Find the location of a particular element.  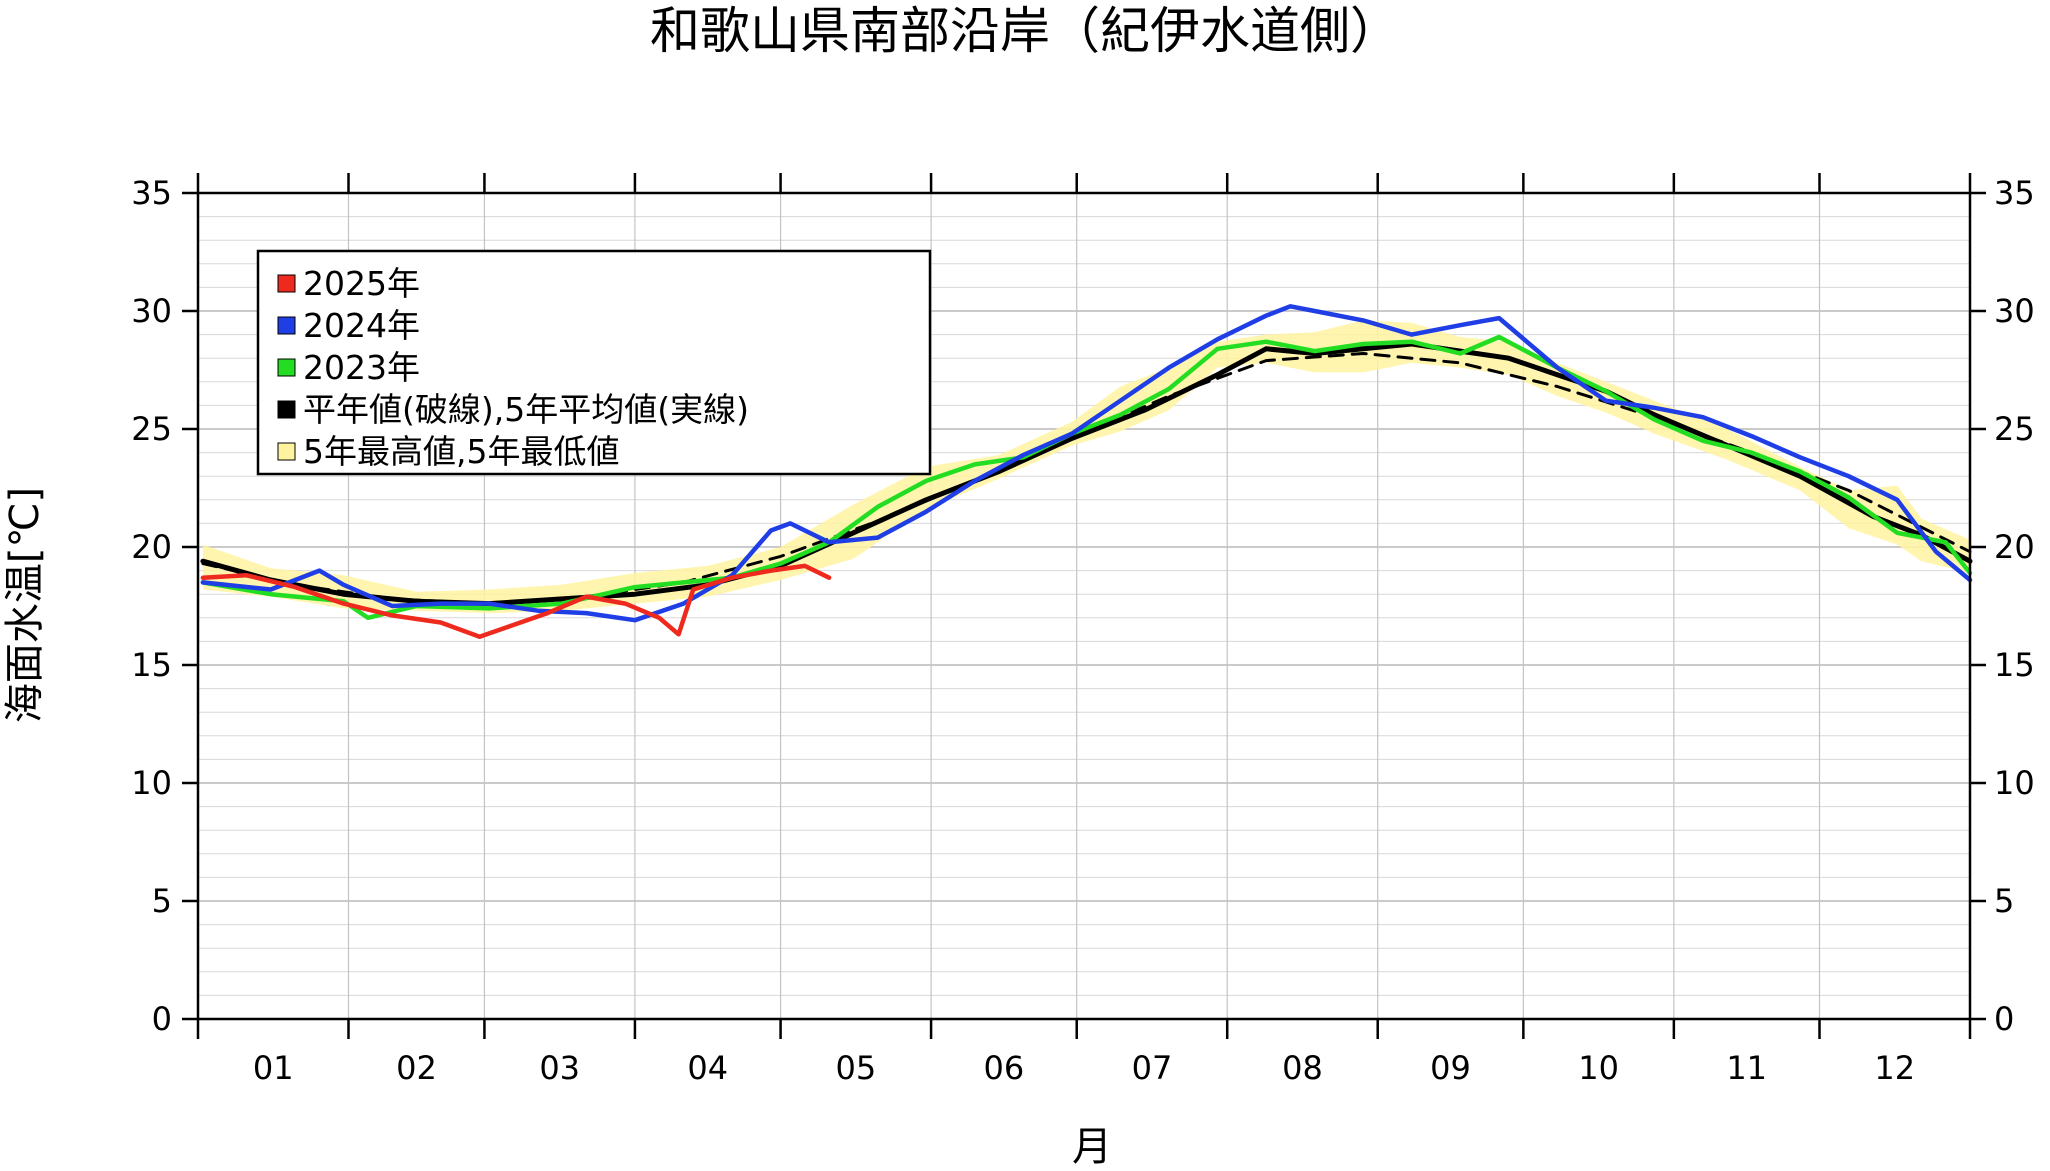

y-tick-label-right: 30 is located at coordinates (2014, 311).